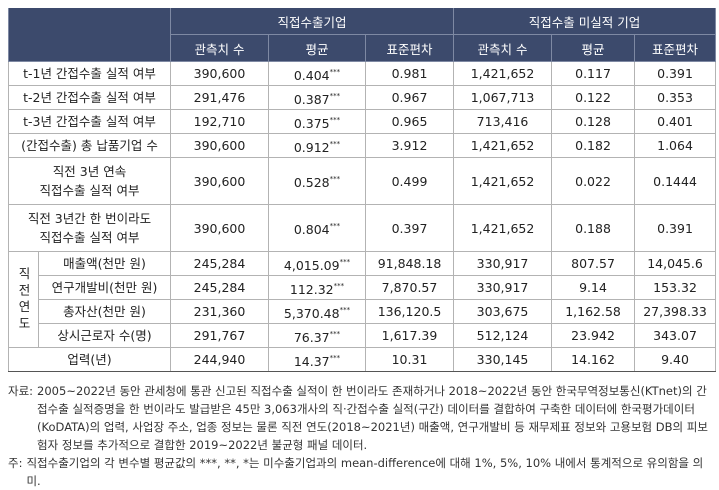 The height and width of the screenshot is (490, 719). I want to click on cell: 136,120.5, so click(409, 311).